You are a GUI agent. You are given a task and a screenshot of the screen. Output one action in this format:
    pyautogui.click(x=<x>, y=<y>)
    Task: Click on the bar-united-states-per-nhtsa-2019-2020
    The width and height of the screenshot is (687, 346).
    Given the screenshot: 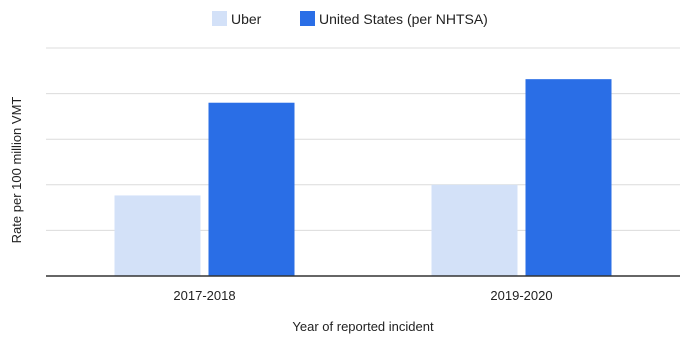 What is the action you would take?
    pyautogui.click(x=568, y=177)
    